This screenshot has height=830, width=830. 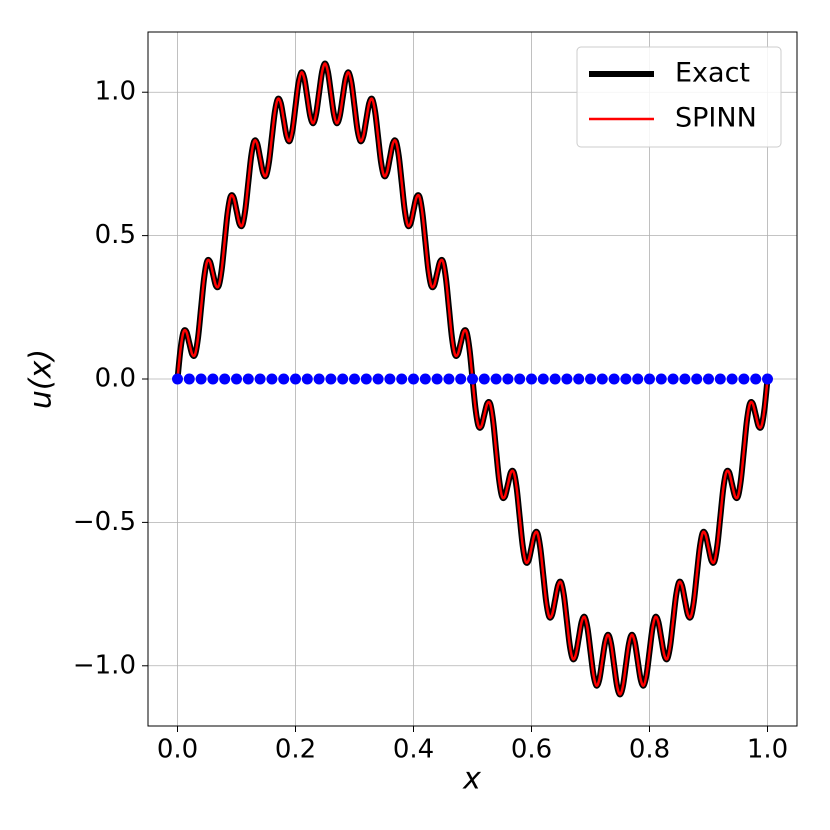 What do you see at coordinates (295, 750) in the screenshot?
I see `x-tick-label: 0.2` at bounding box center [295, 750].